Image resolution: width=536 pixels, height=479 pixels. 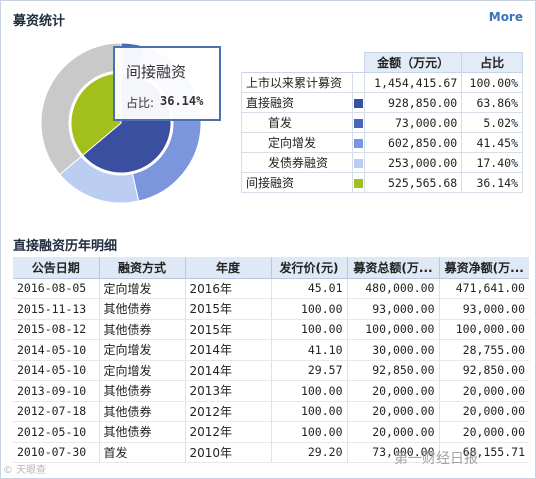 What do you see at coordinates (308, 370) in the screenshot?
I see `cell-price: 29.57` at bounding box center [308, 370].